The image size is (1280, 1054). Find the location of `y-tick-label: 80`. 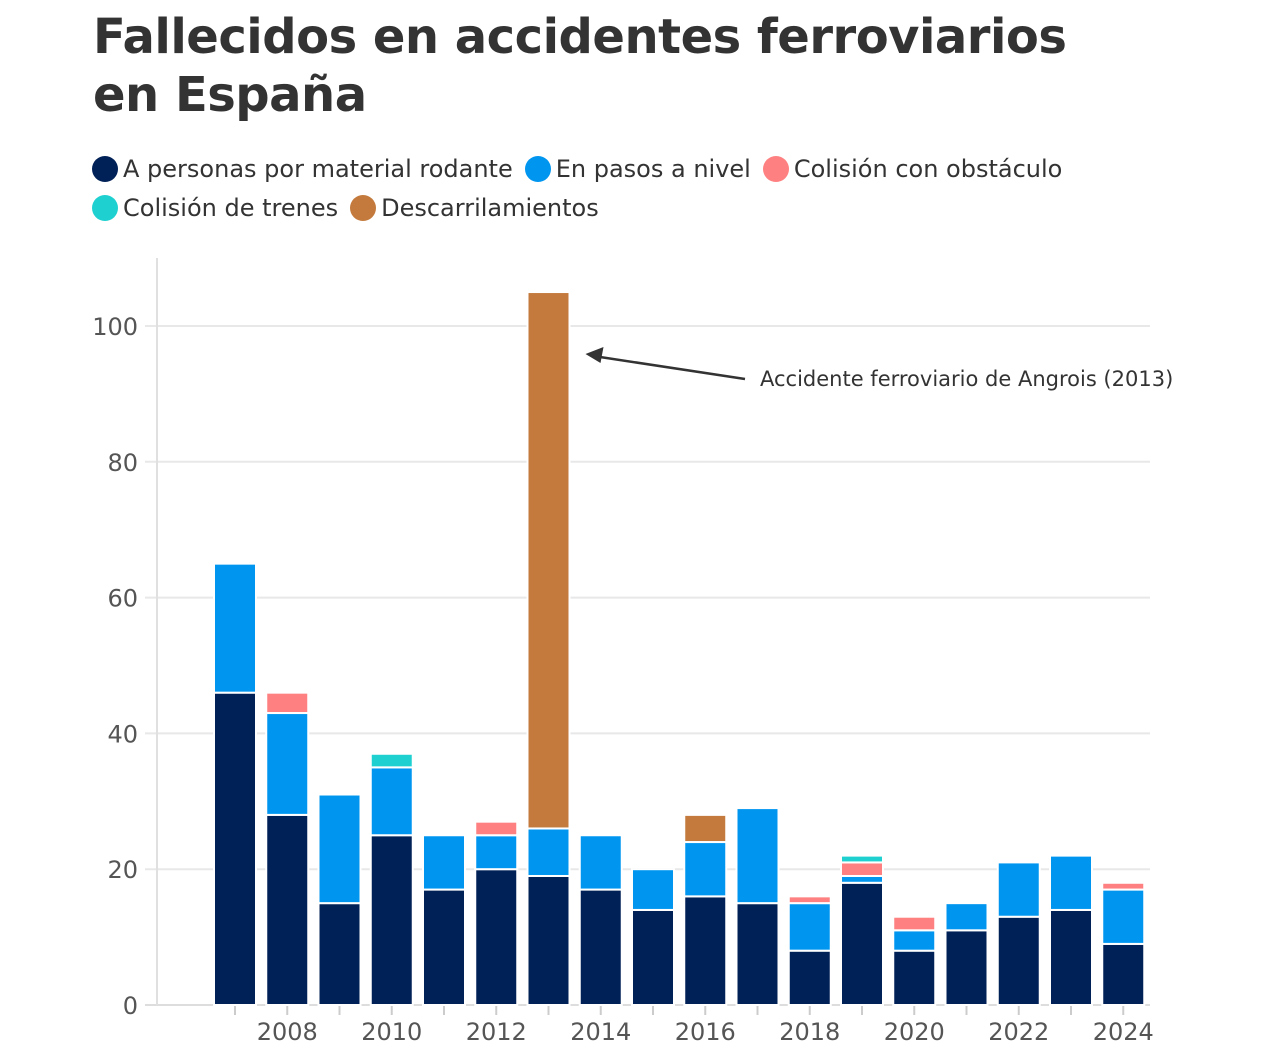

y-tick-label: 80 is located at coordinates (122, 463).